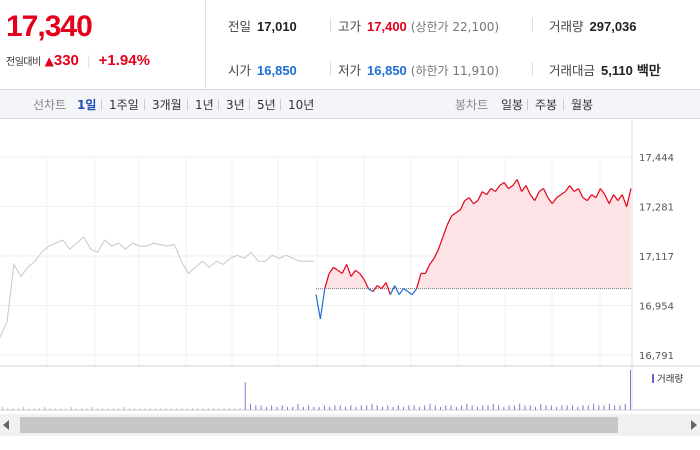  What do you see at coordinates (667, 378) in the screenshot?
I see `volume-legend: 거래량` at bounding box center [667, 378].